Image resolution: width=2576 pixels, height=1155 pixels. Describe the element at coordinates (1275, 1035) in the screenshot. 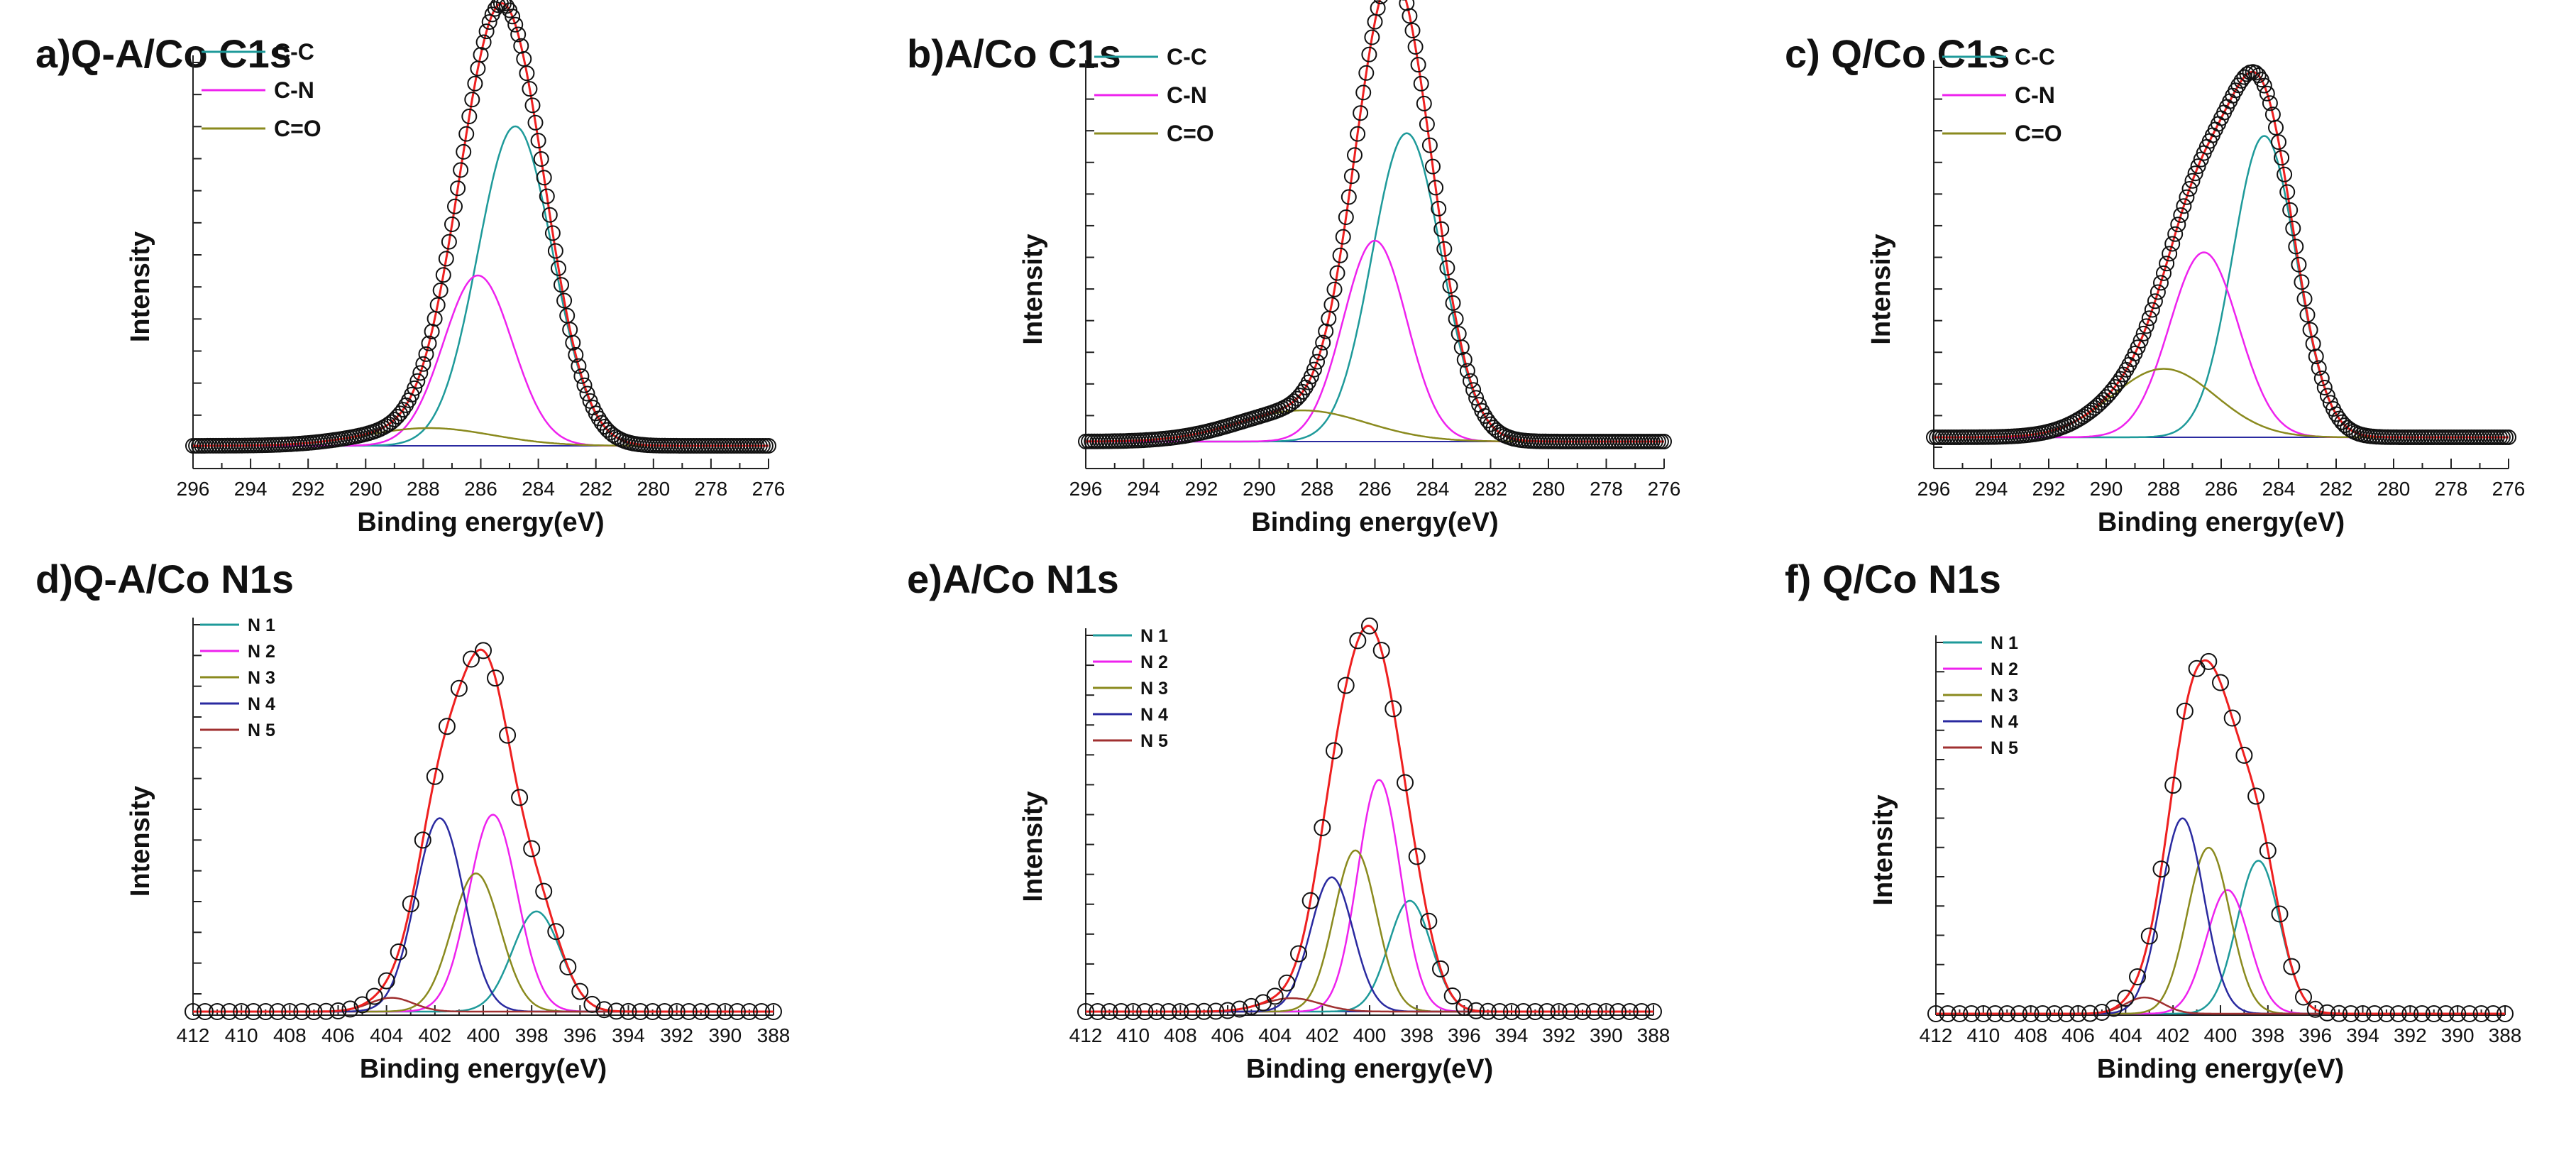

I see `x-tick-label: 404` at that location.